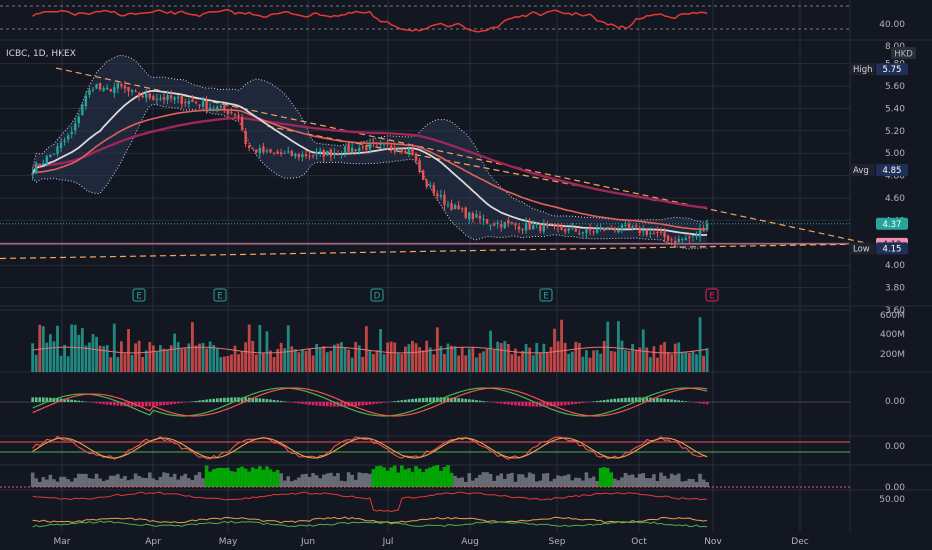 This screenshot has width=932, height=550. What do you see at coordinates (377, 295) in the screenshot?
I see `event-marker-box` at bounding box center [377, 295].